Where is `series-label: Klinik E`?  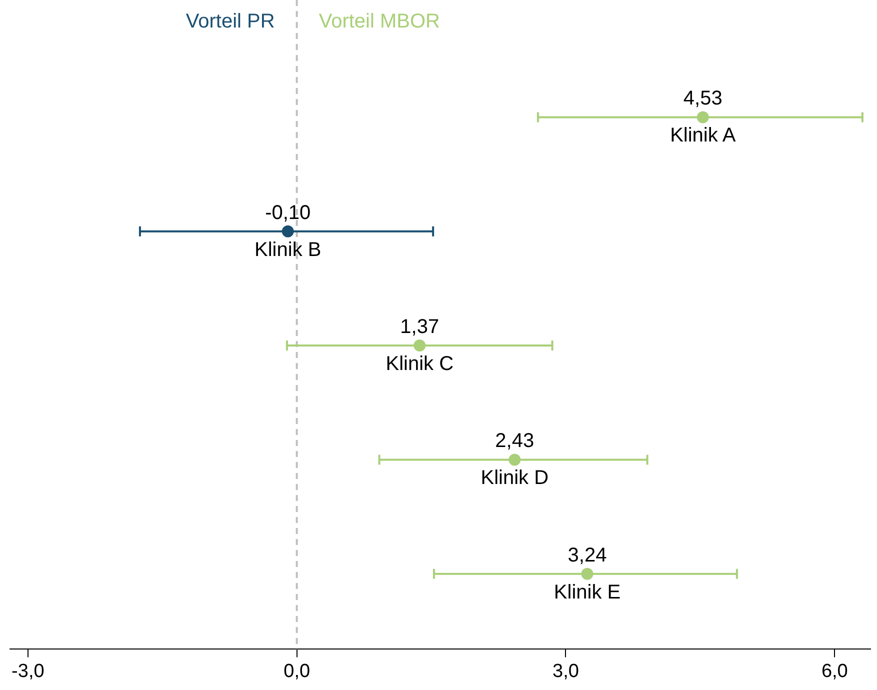
series-label: Klinik E is located at coordinates (587, 592).